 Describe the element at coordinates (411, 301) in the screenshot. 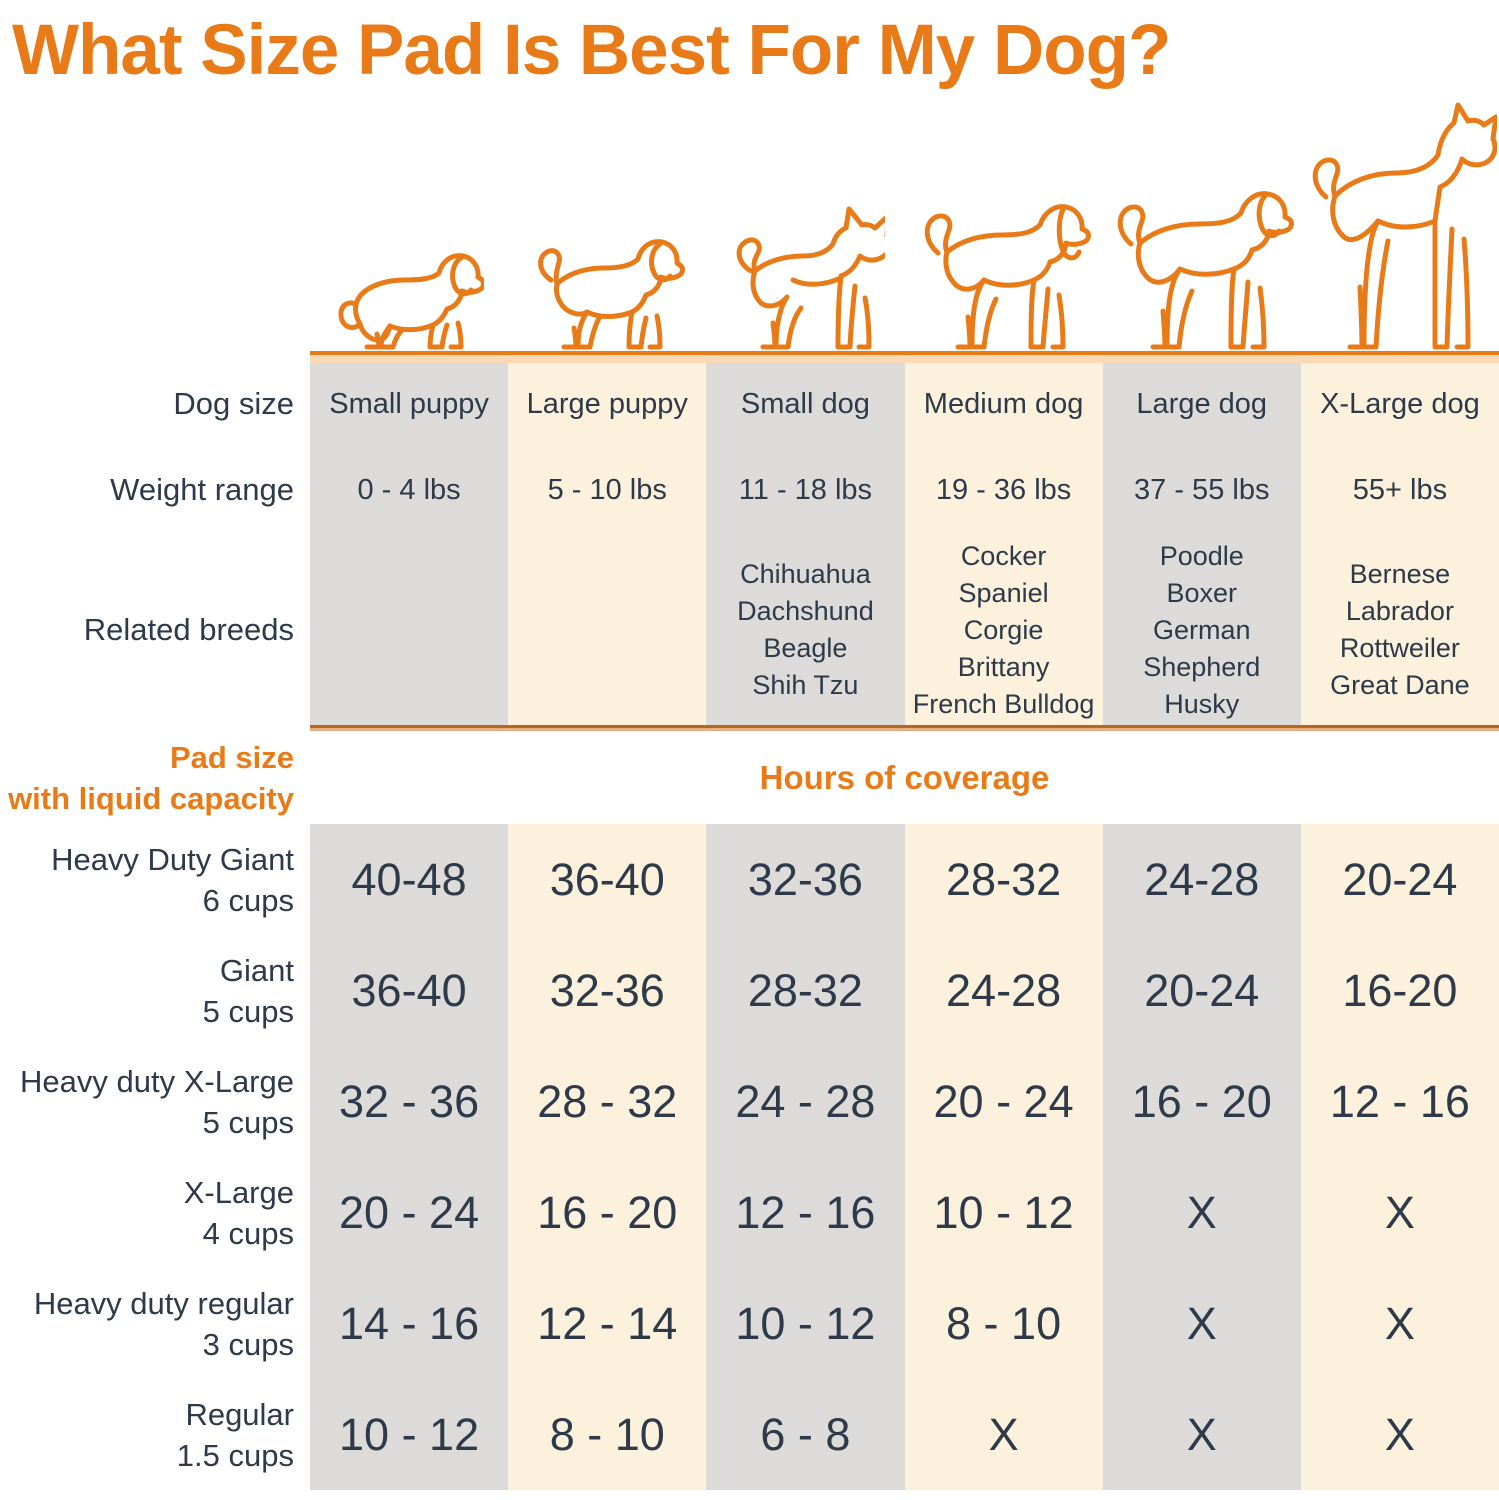

I see `small-puppy-icon` at that location.